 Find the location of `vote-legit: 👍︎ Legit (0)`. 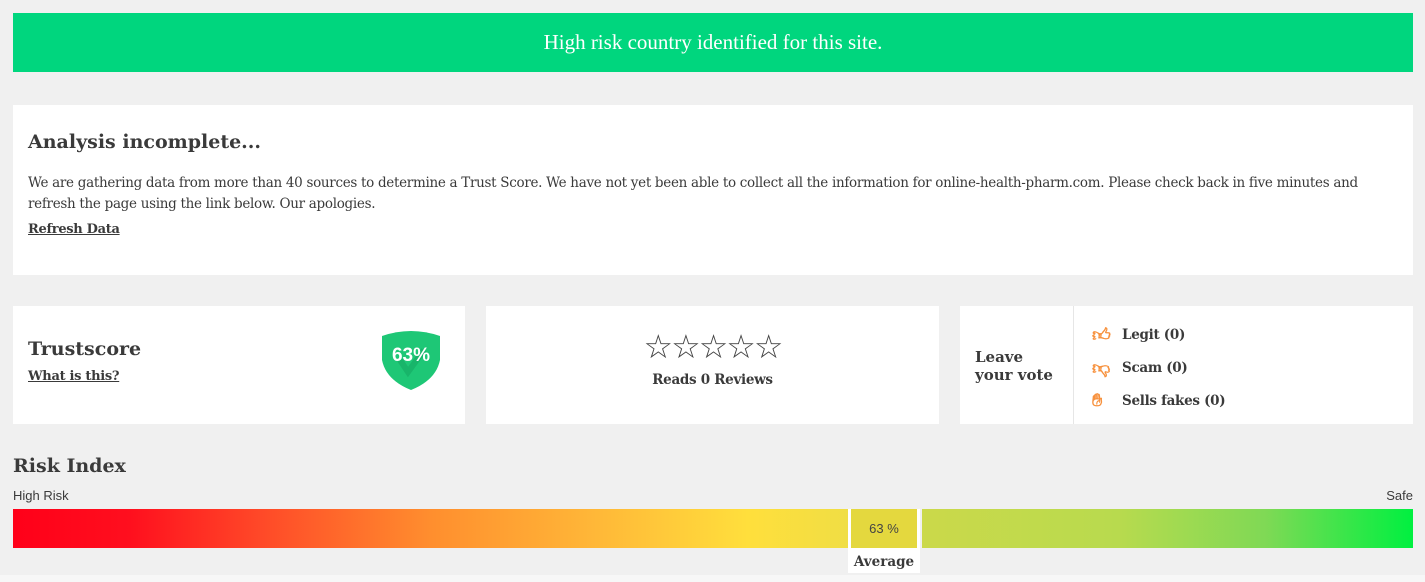

vote-legit: 👍︎ Legit (0) is located at coordinates (1158, 334).